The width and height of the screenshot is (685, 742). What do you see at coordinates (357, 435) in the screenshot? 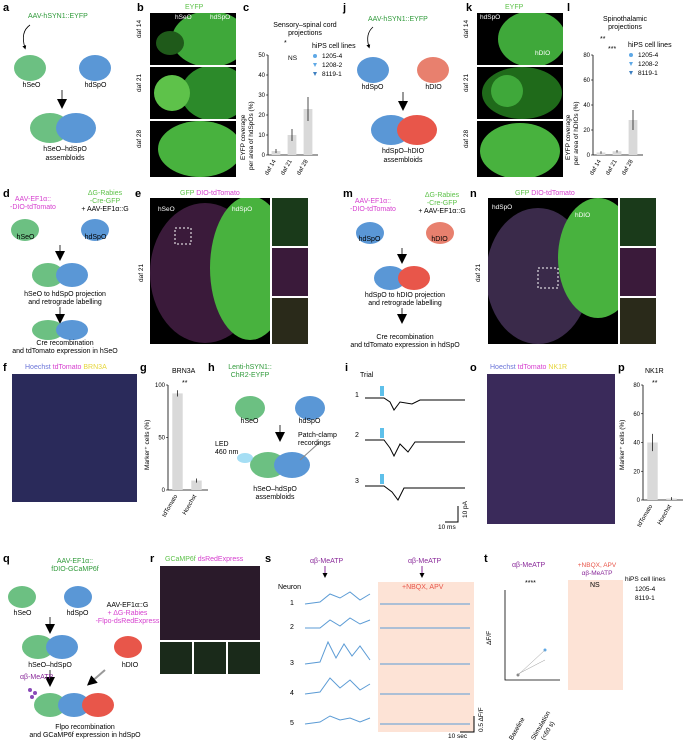
I see `trial-number: 2` at bounding box center [357, 435].